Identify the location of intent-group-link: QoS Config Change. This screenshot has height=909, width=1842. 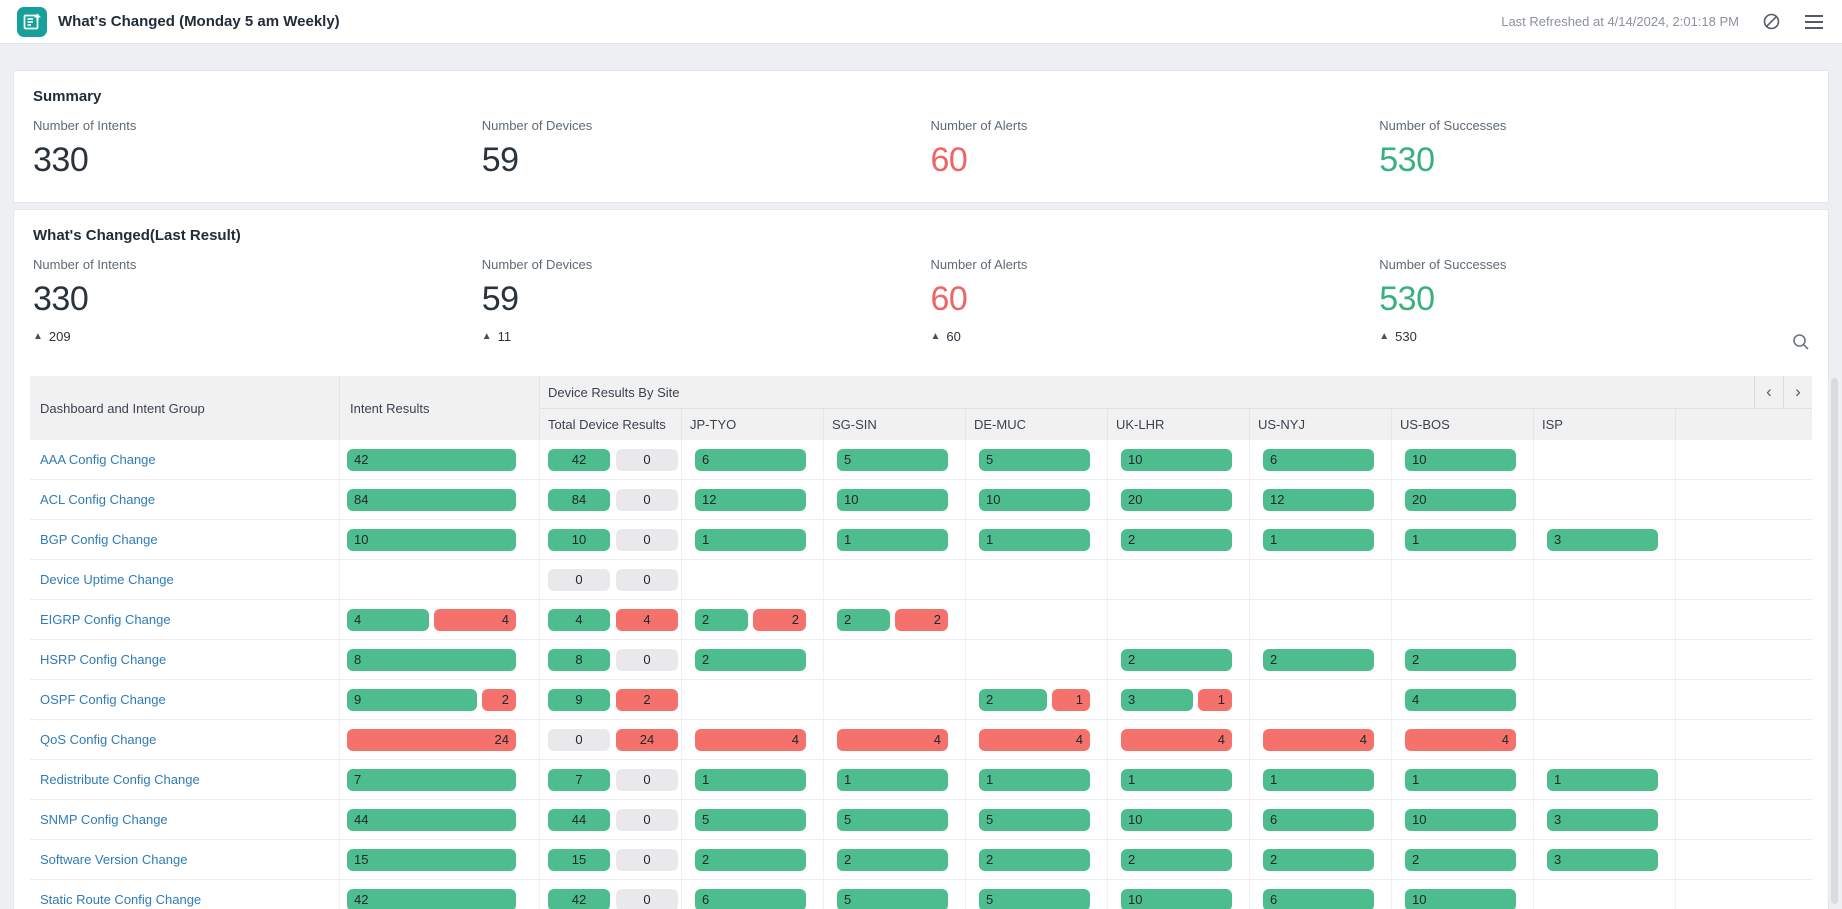
(98, 739).